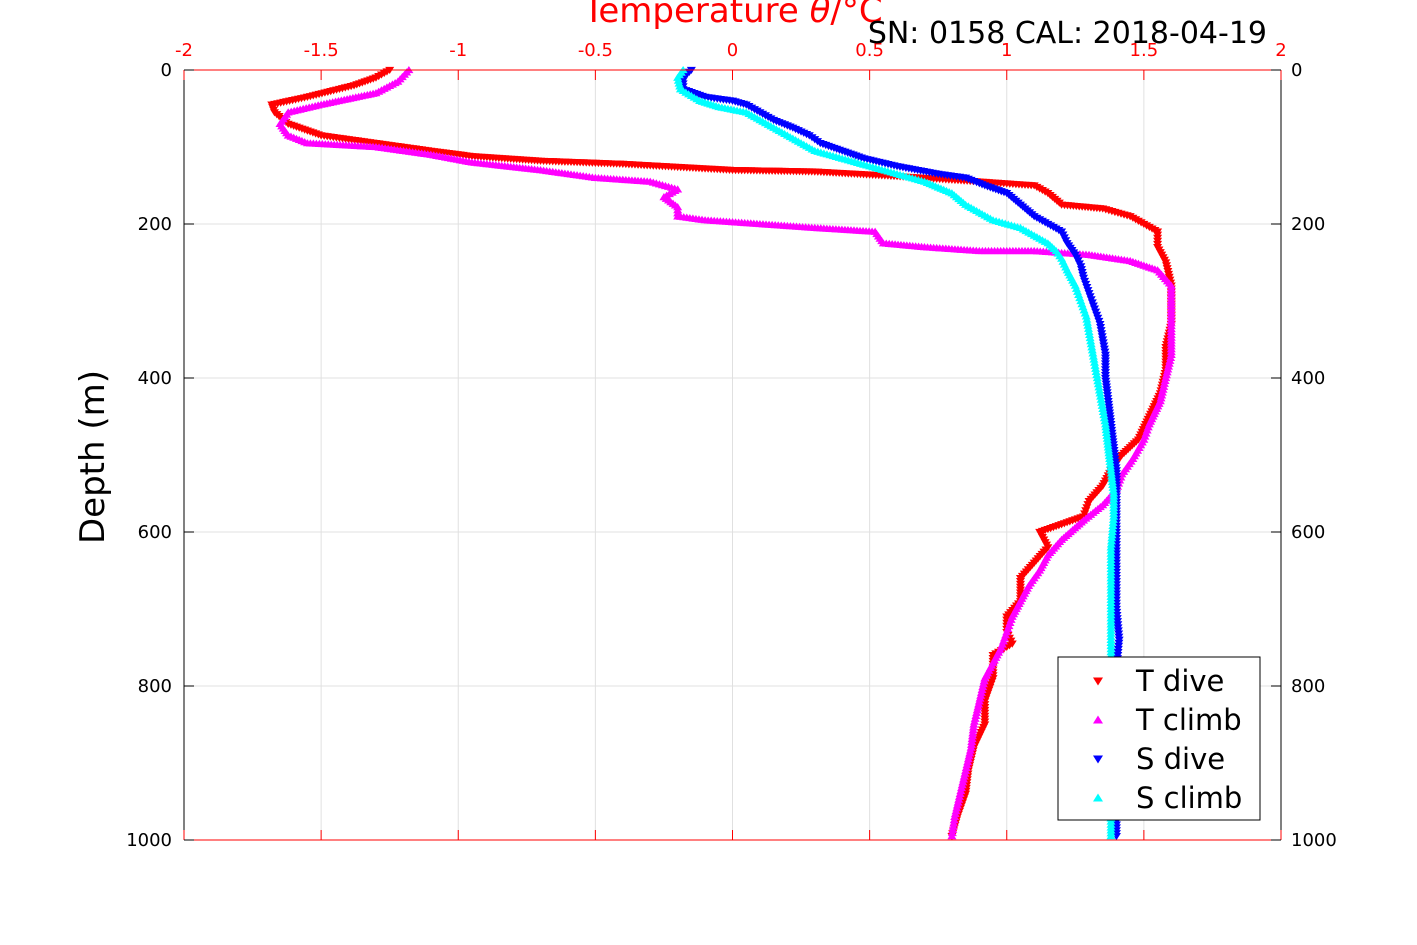 The width and height of the screenshot is (1417, 945). Describe the element at coordinates (1189, 798) in the screenshot. I see `legend-label-s-climb: S climb` at that location.